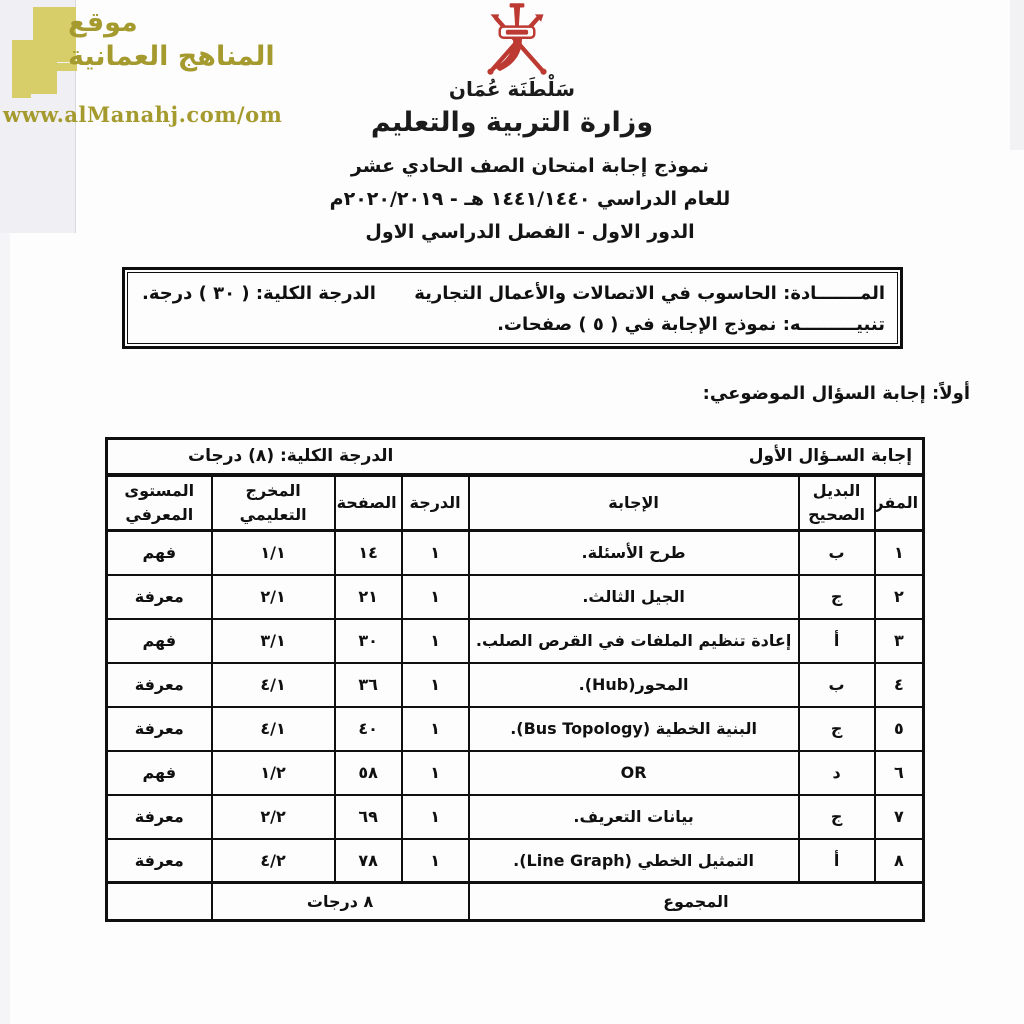 This screenshot has width=1024, height=1024. Describe the element at coordinates (633, 596) in the screenshot. I see `answer-cell: الجيل الثالث.` at that location.